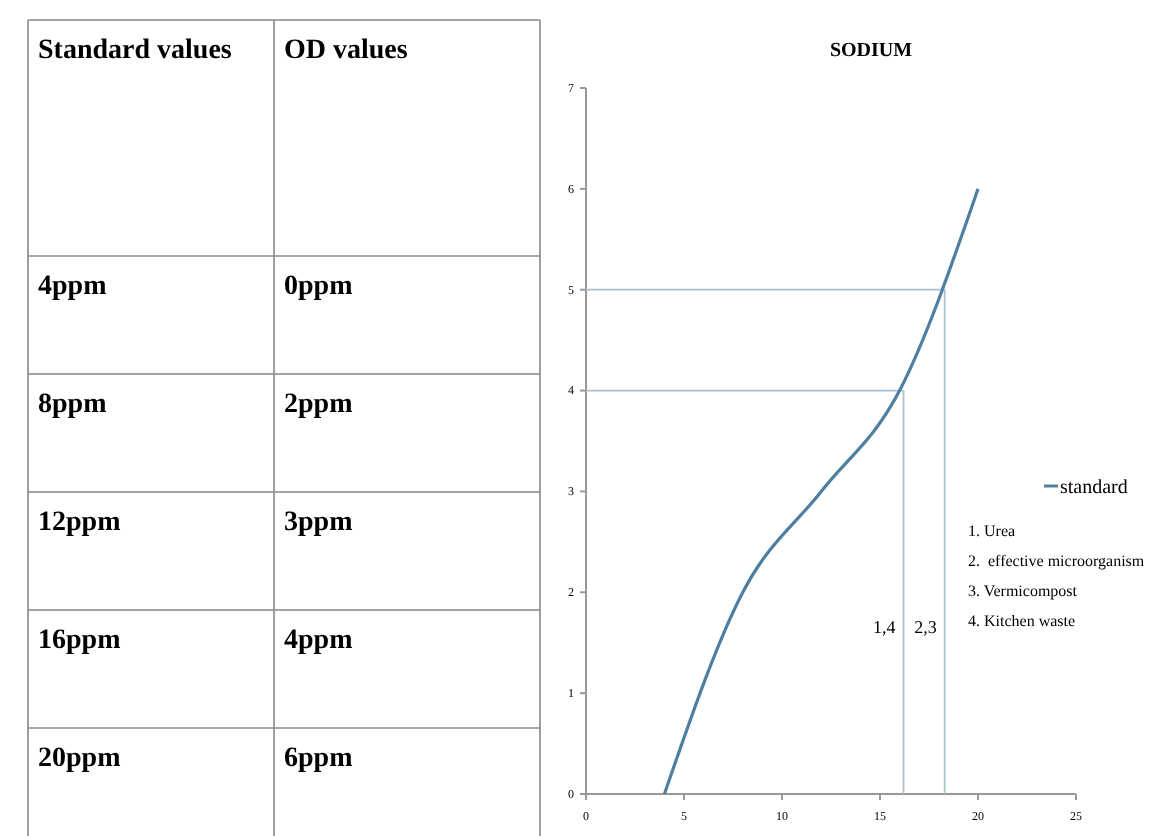 The image size is (1172, 836). What do you see at coordinates (346, 51) in the screenshot?
I see `text: OD values` at bounding box center [346, 51].